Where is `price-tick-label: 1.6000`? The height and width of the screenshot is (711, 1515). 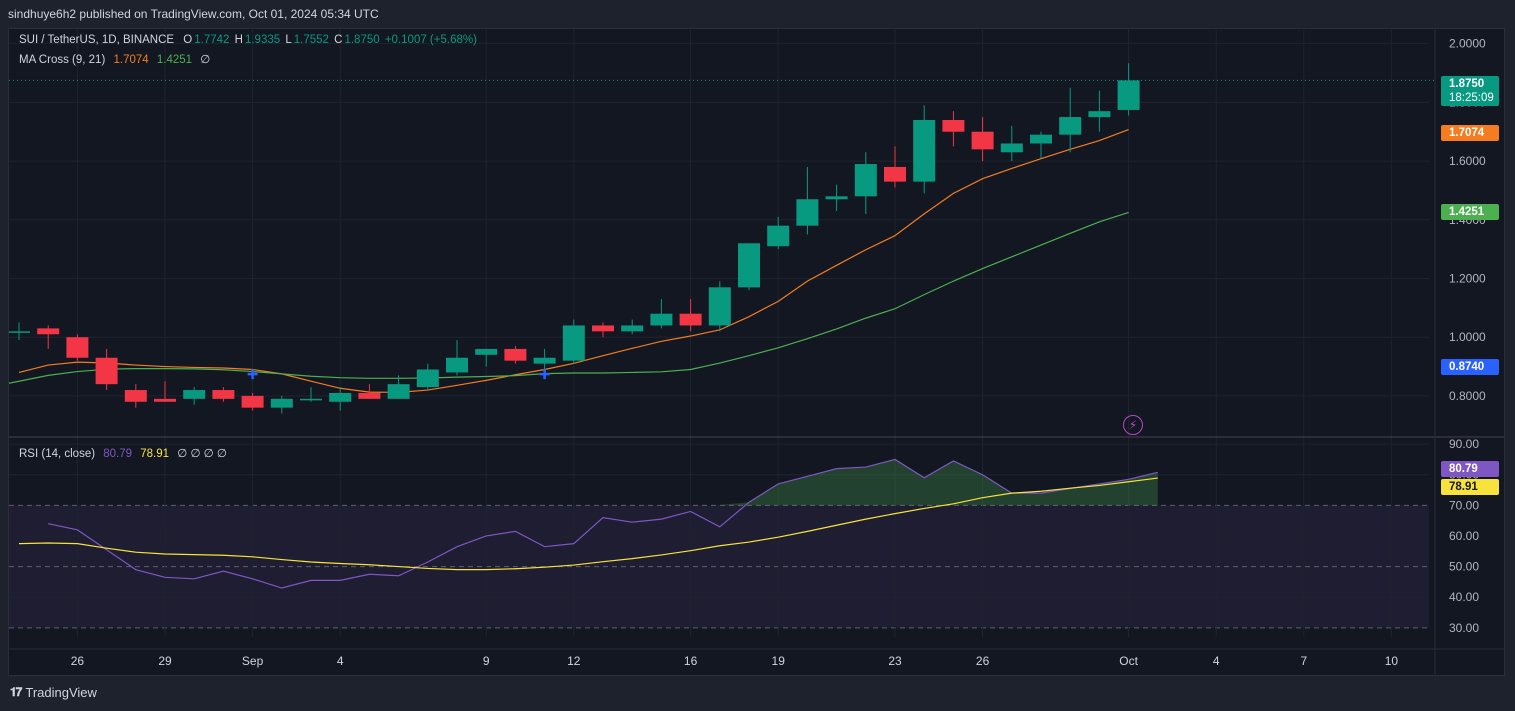
price-tick-label: 1.6000 is located at coordinates (1467, 161).